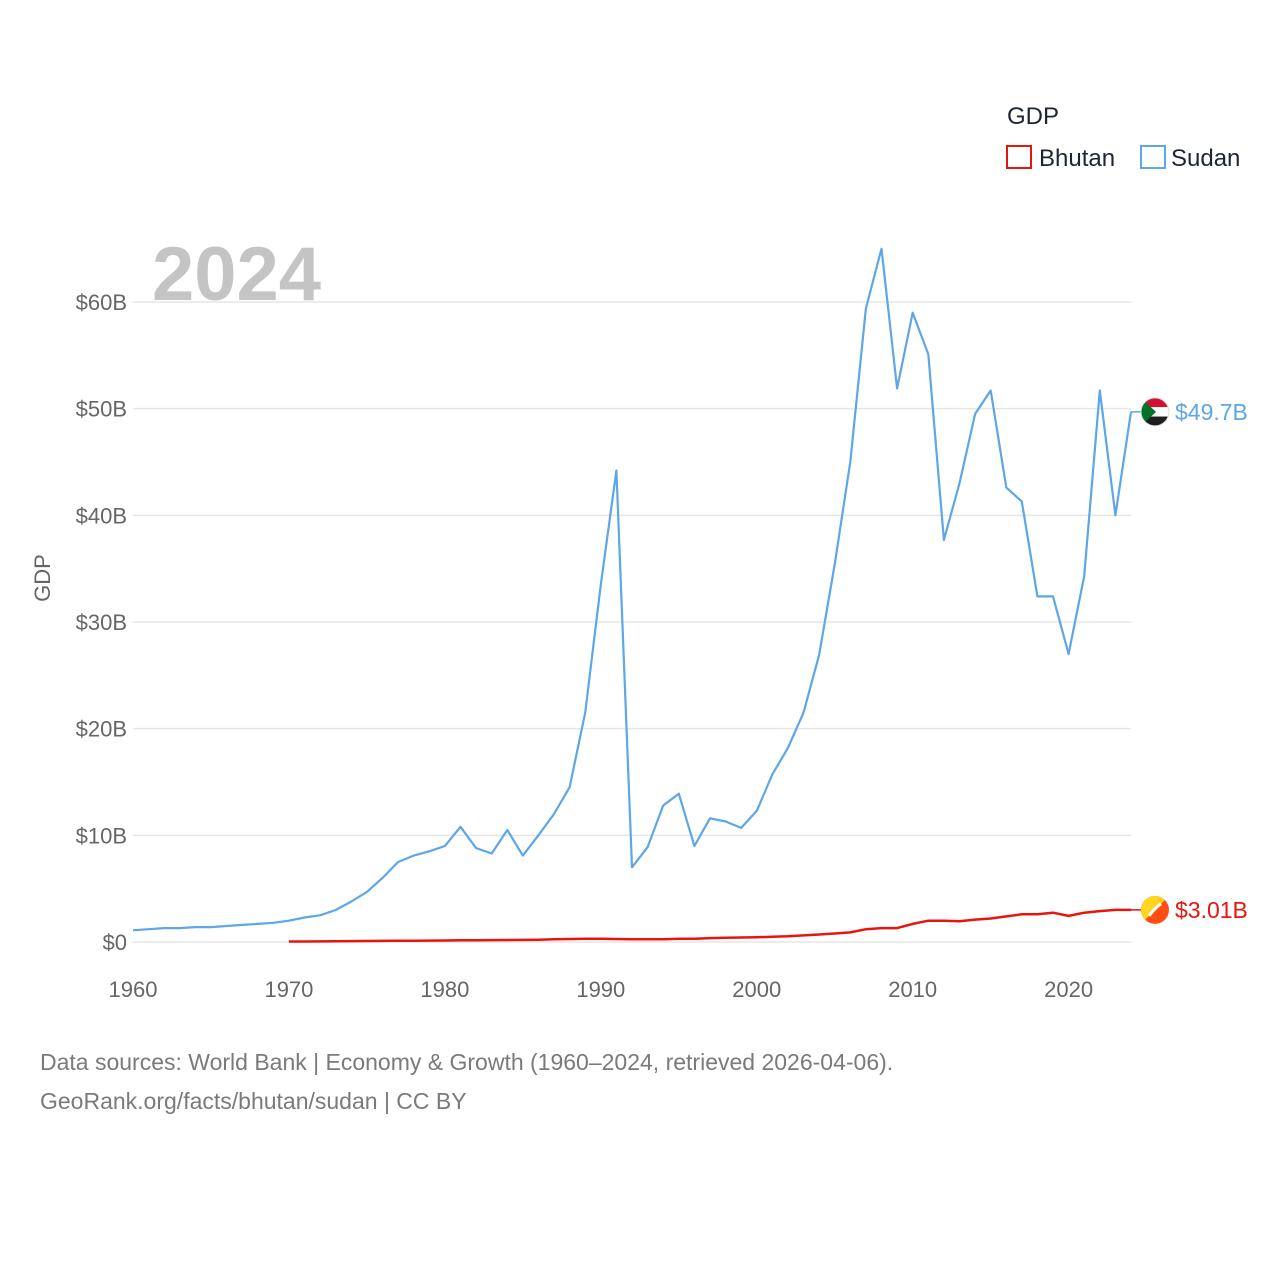 The width and height of the screenshot is (1280, 1280). I want to click on bhutan-flag-icon, so click(1155, 909).